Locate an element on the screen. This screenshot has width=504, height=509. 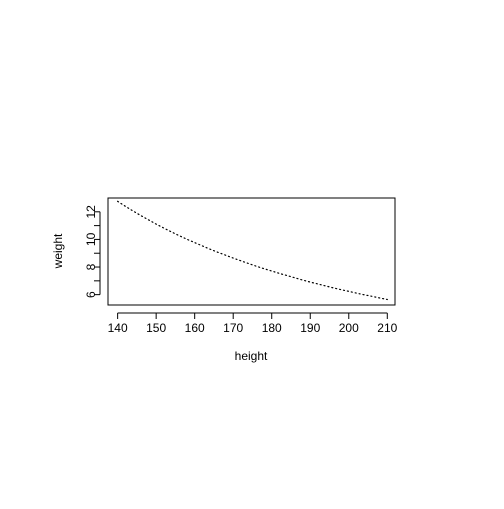
y-axis-label: weight is located at coordinates (58, 251).